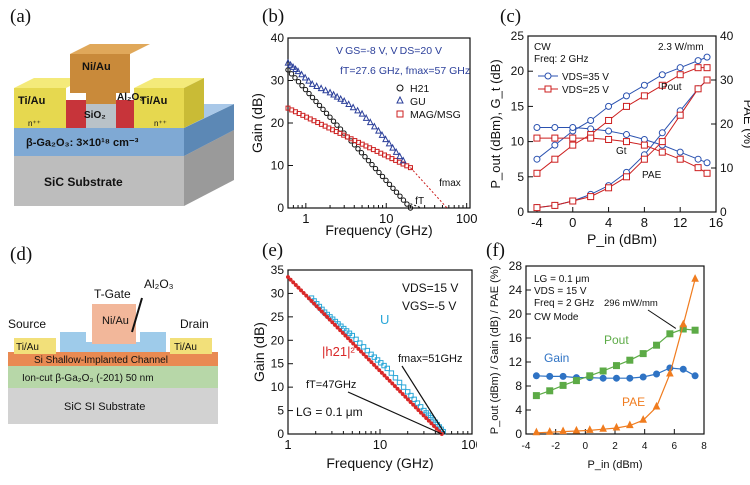 Image resolution: width=750 pixels, height=485 pixels. What do you see at coordinates (586, 446) in the screenshot?
I see `f-xtick-label: 0` at bounding box center [586, 446].